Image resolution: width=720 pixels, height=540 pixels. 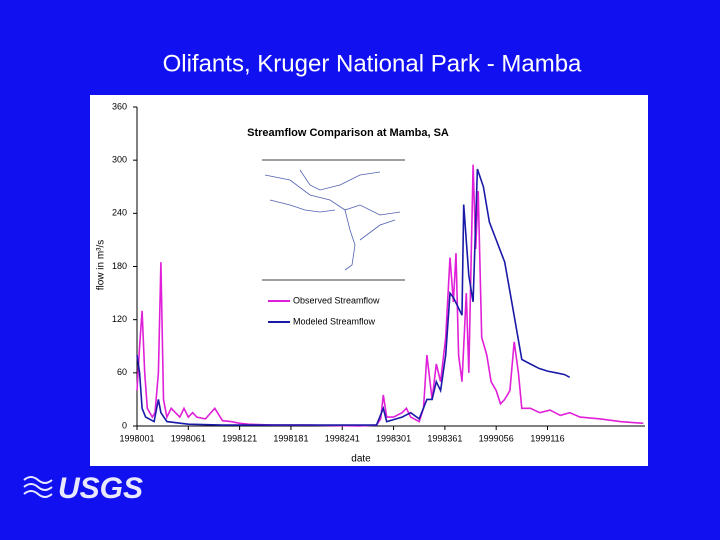 What do you see at coordinates (119, 319) in the screenshot?
I see `y-tick-label: 120` at bounding box center [119, 319].